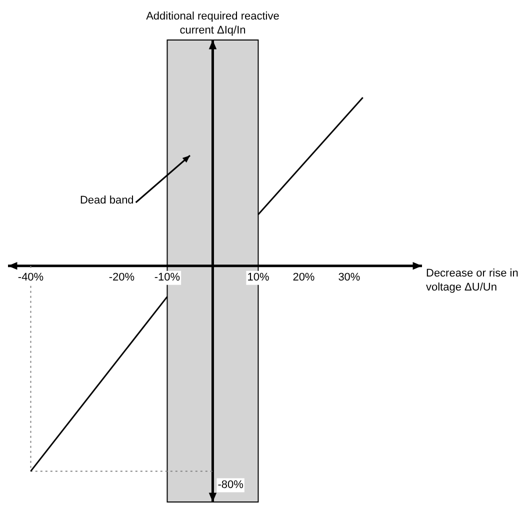 The height and width of the screenshot is (506, 532). What do you see at coordinates (258, 277) in the screenshot?
I see `x-tick-label: 10%` at bounding box center [258, 277].